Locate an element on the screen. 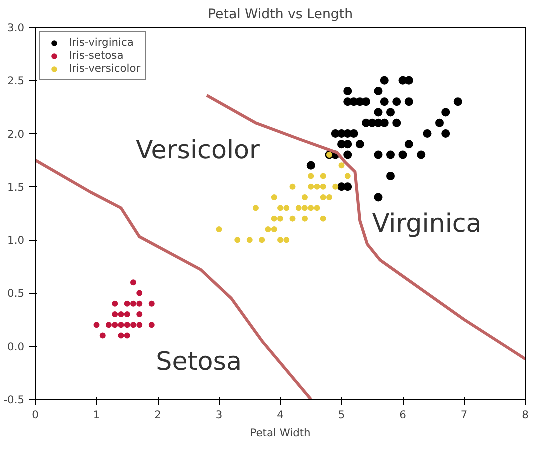  y-tick-label: -0.5 is located at coordinates (14, 400).